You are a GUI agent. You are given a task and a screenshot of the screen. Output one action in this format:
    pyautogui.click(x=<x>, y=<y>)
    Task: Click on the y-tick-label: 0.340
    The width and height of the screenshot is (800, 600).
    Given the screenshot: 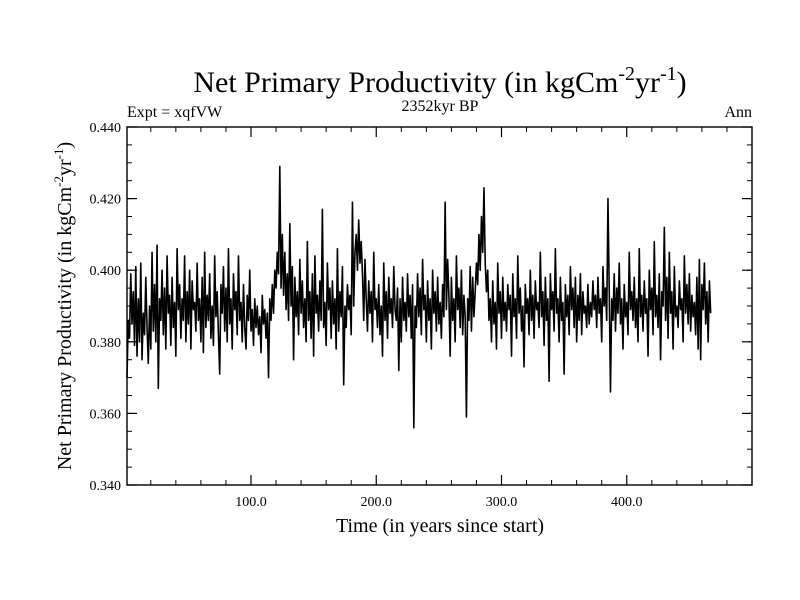 What is the action you would take?
    pyautogui.click(x=106, y=486)
    